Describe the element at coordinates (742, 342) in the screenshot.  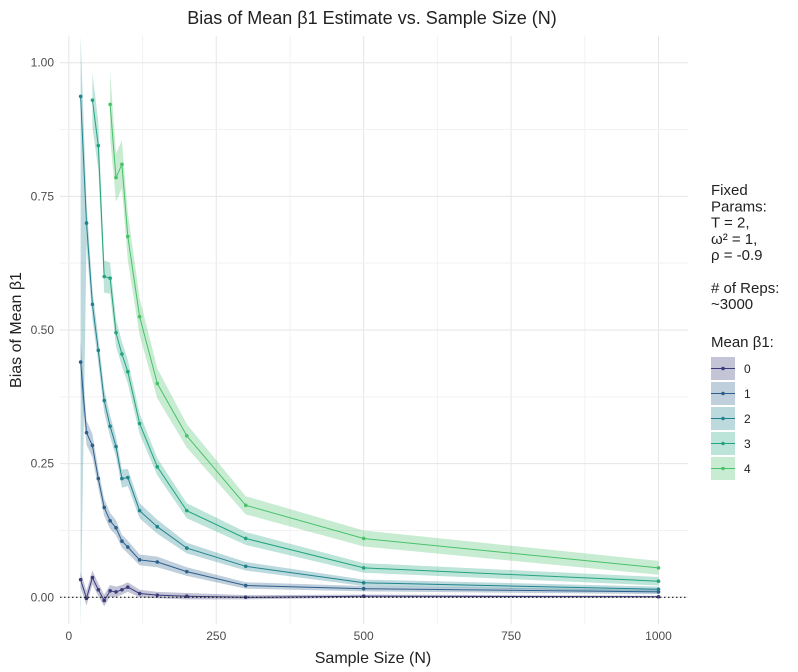
I see `legend-title: Mean β1:` at that location.